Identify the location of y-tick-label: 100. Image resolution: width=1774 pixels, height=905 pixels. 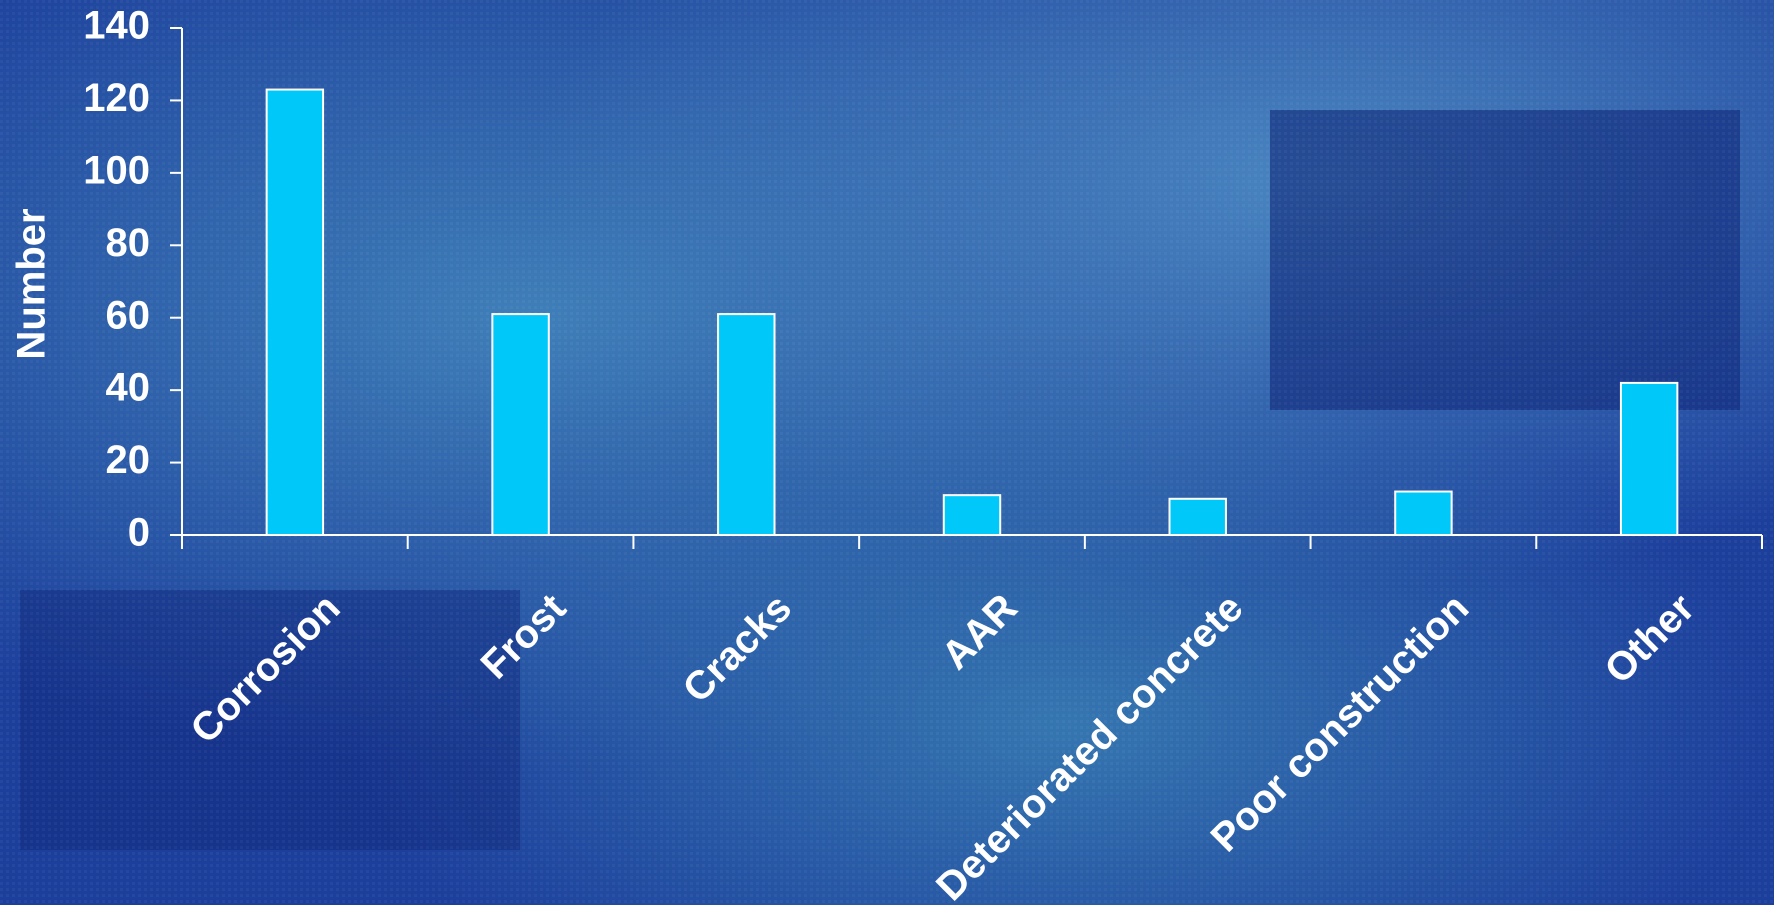
(116, 170).